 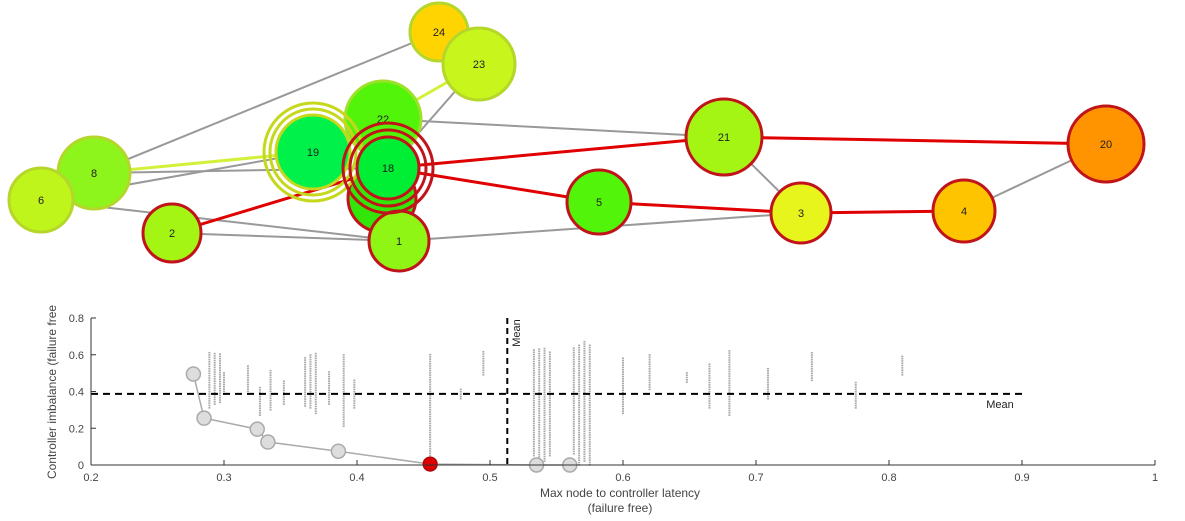 I want to click on node-6-label: 6, so click(x=41, y=201).